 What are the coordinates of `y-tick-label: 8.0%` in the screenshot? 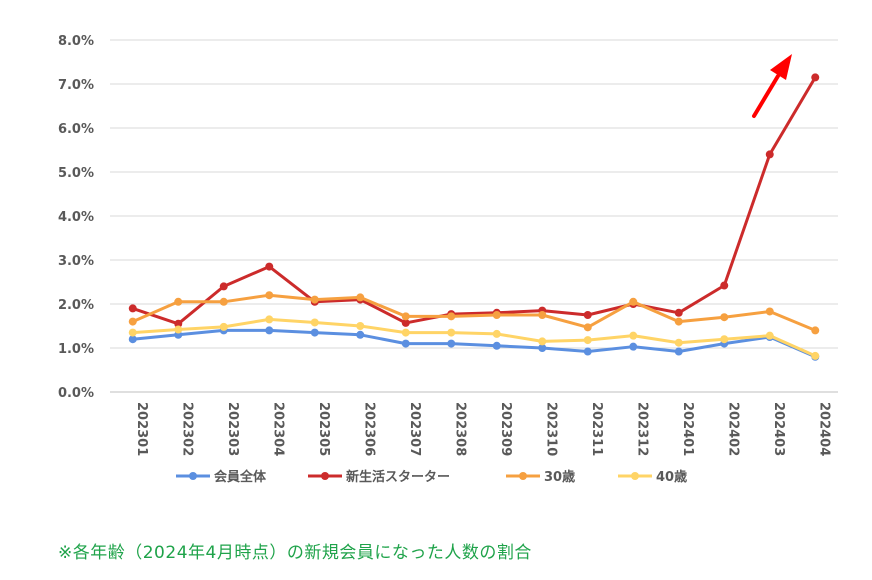 It's located at (76, 41).